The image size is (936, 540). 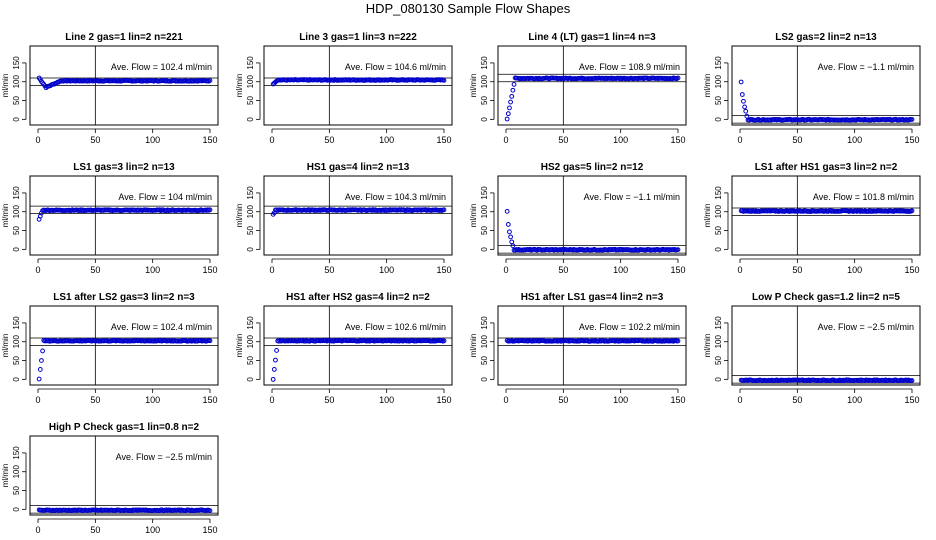 What do you see at coordinates (358, 37) in the screenshot?
I see `panel-title: Line 3 gas=1 lin=3 n=222` at bounding box center [358, 37].